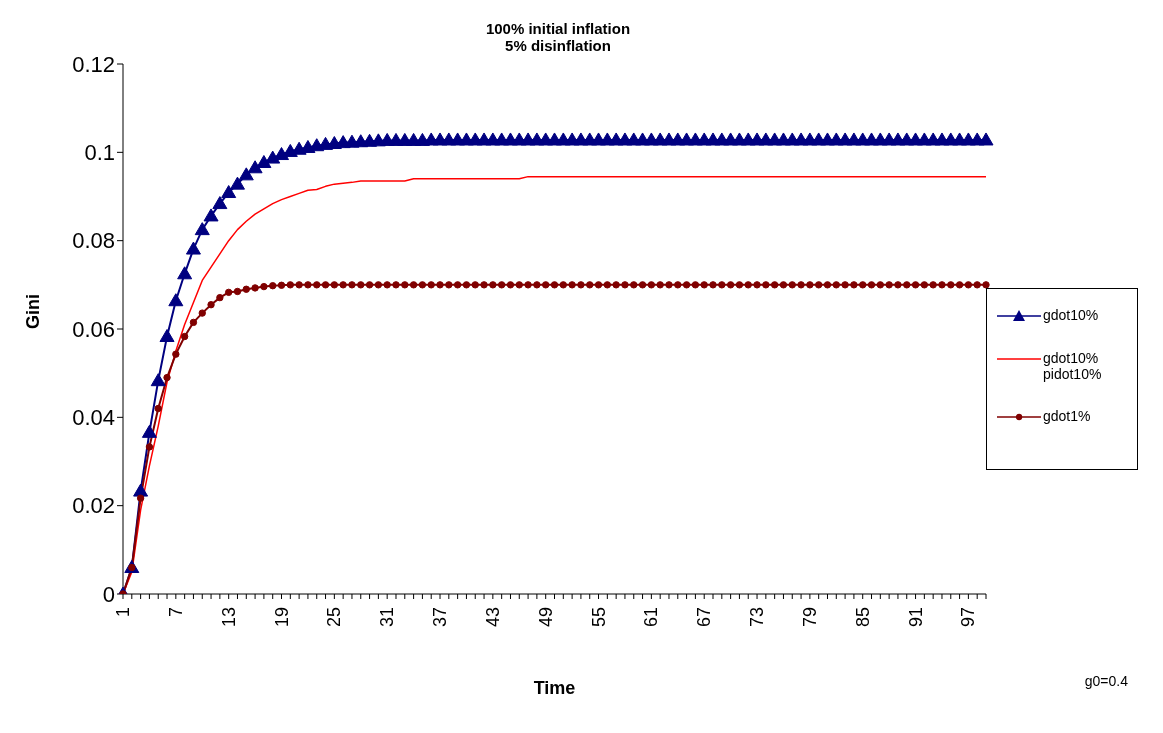 The height and width of the screenshot is (733, 1163). What do you see at coordinates (93, 64) in the screenshot?
I see `y-tick-label: 0.12` at bounding box center [93, 64].